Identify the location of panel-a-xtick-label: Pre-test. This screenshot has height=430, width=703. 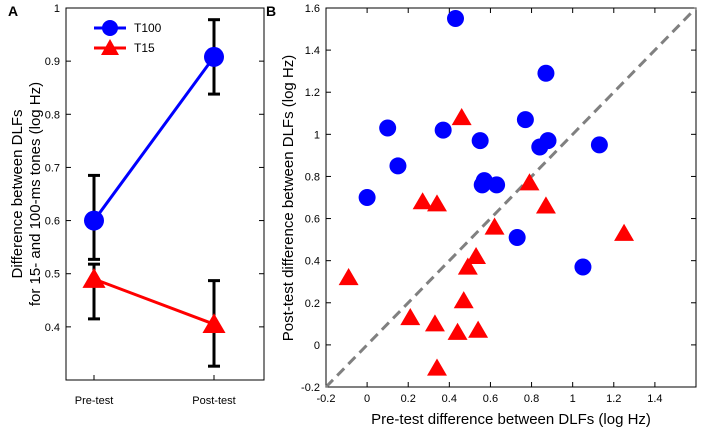
(94, 401).